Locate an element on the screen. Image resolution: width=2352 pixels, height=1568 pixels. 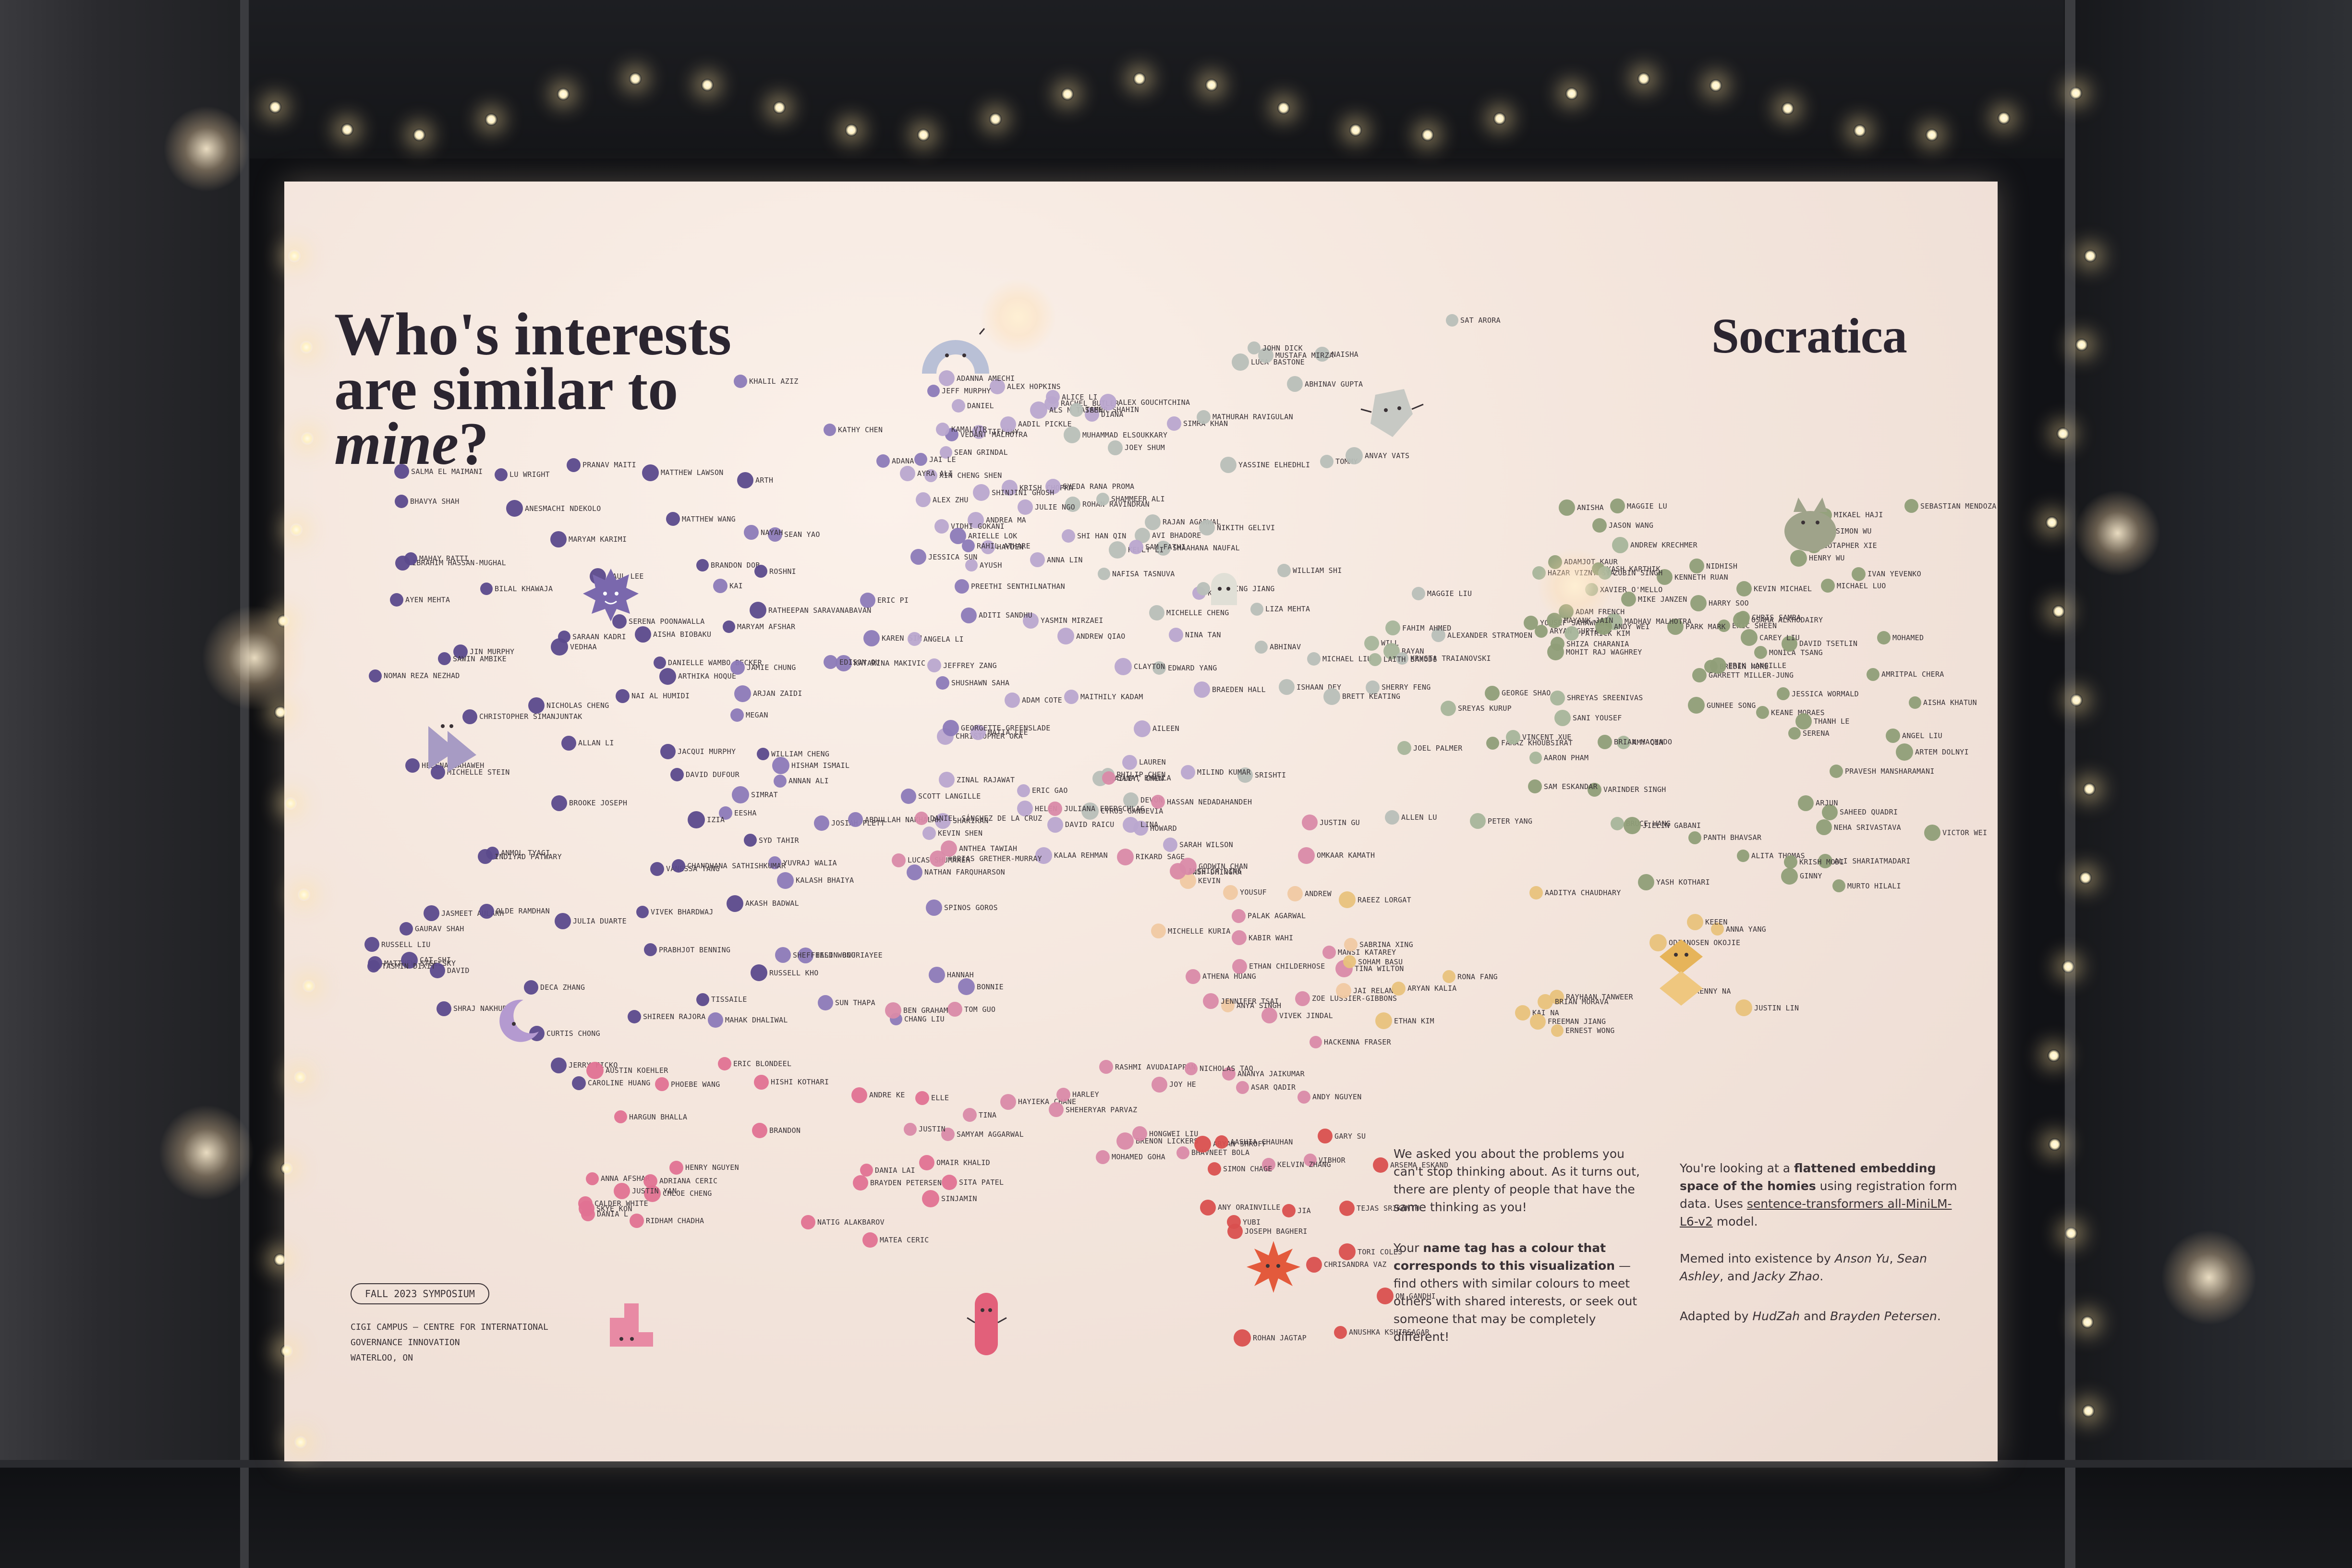
person-name-label: RAYAN is located at coordinates (1413, 651).